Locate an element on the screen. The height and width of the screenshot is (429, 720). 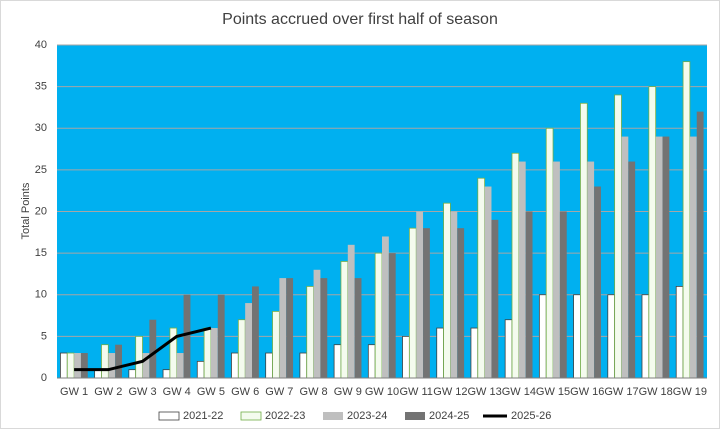
y-axis-label: Total Points is located at coordinates (26, 210).